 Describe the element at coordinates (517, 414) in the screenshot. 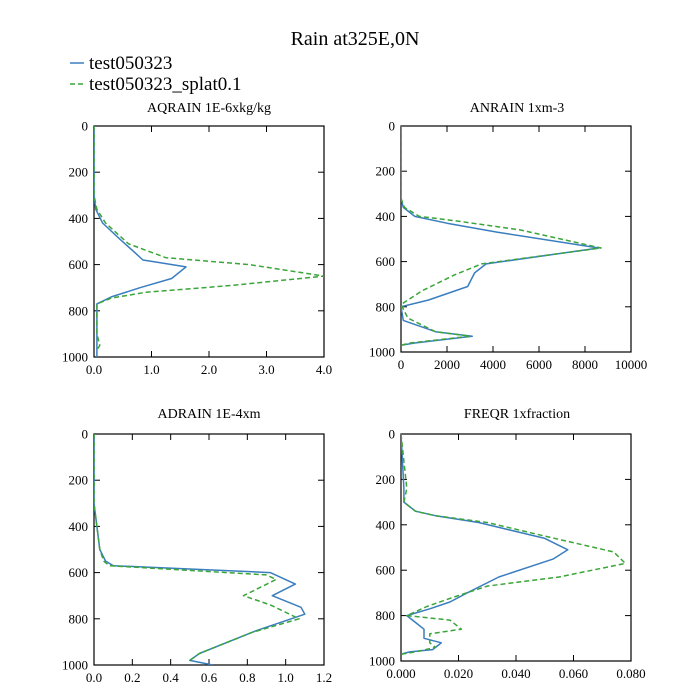

I see `panel-title: FREQR 1xfraction` at that location.